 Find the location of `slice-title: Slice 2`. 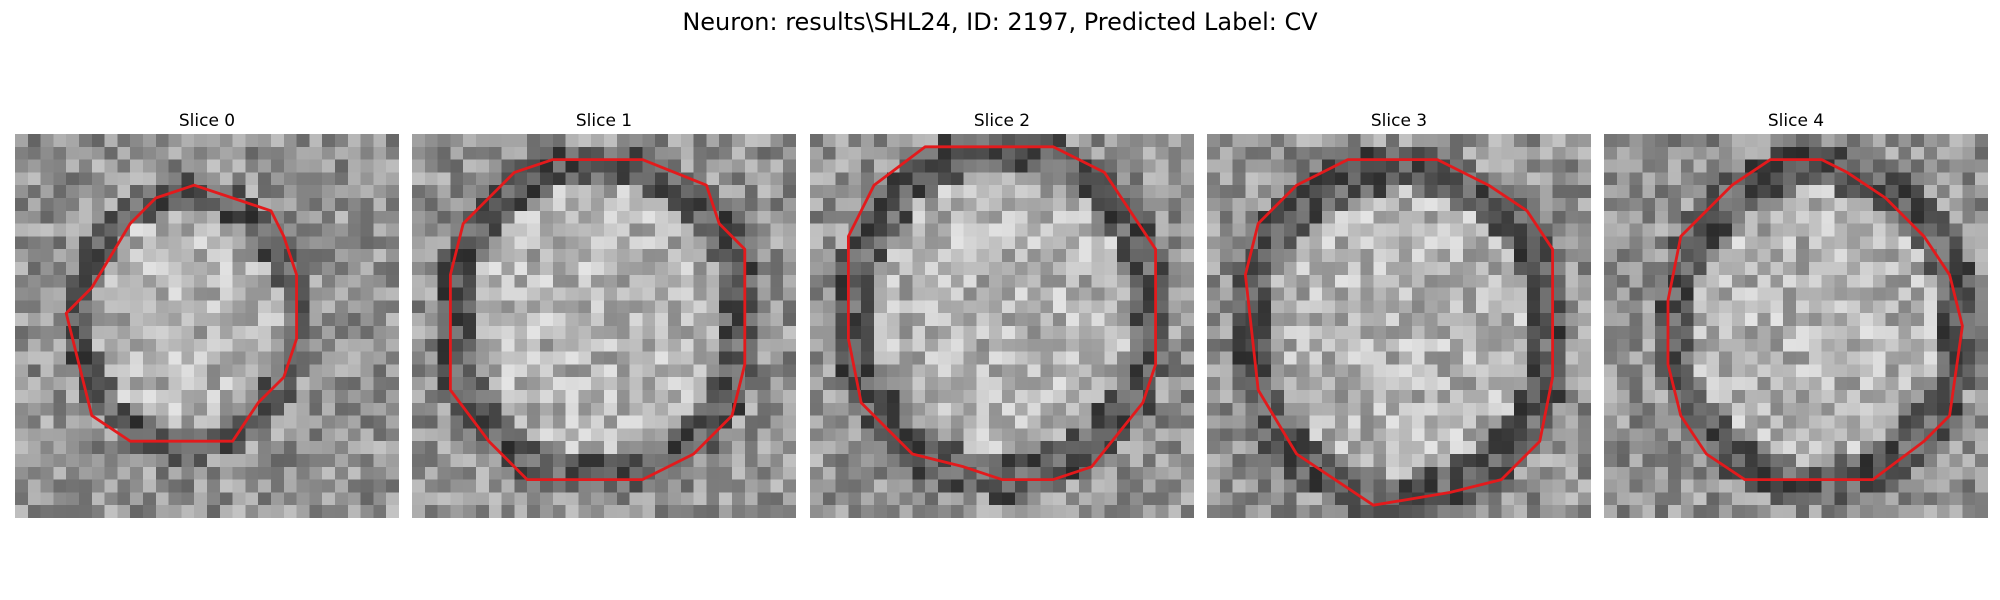

slice-title: Slice 2 is located at coordinates (1002, 121).